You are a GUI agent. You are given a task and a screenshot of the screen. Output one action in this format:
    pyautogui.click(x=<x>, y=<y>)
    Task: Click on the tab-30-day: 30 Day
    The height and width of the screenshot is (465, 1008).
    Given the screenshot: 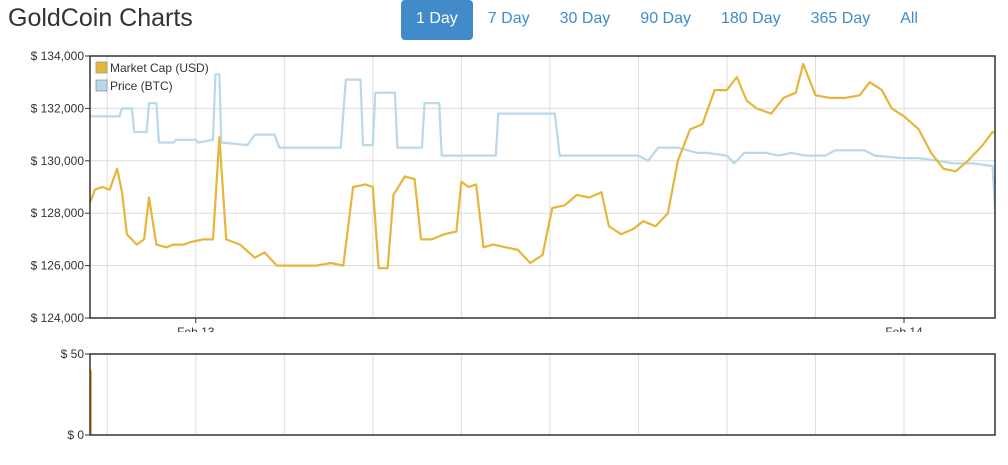 What is the action you would take?
    pyautogui.click(x=585, y=18)
    